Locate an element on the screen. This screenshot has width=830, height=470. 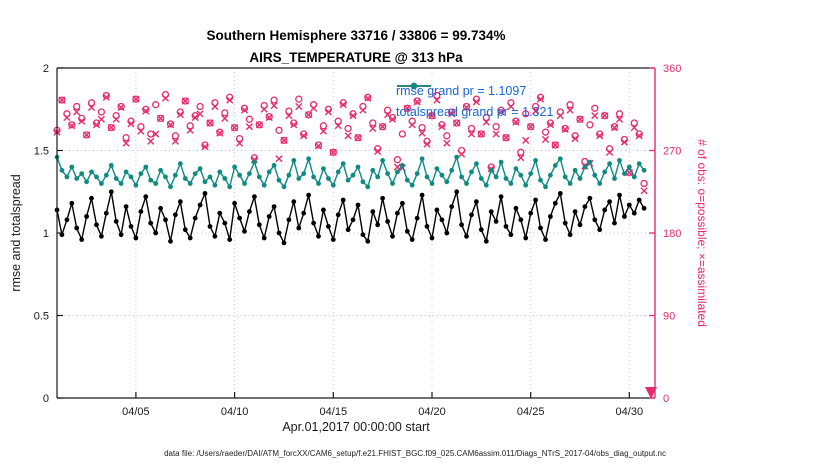
totalspread-line-sample-icon is located at coordinates (414, 86).